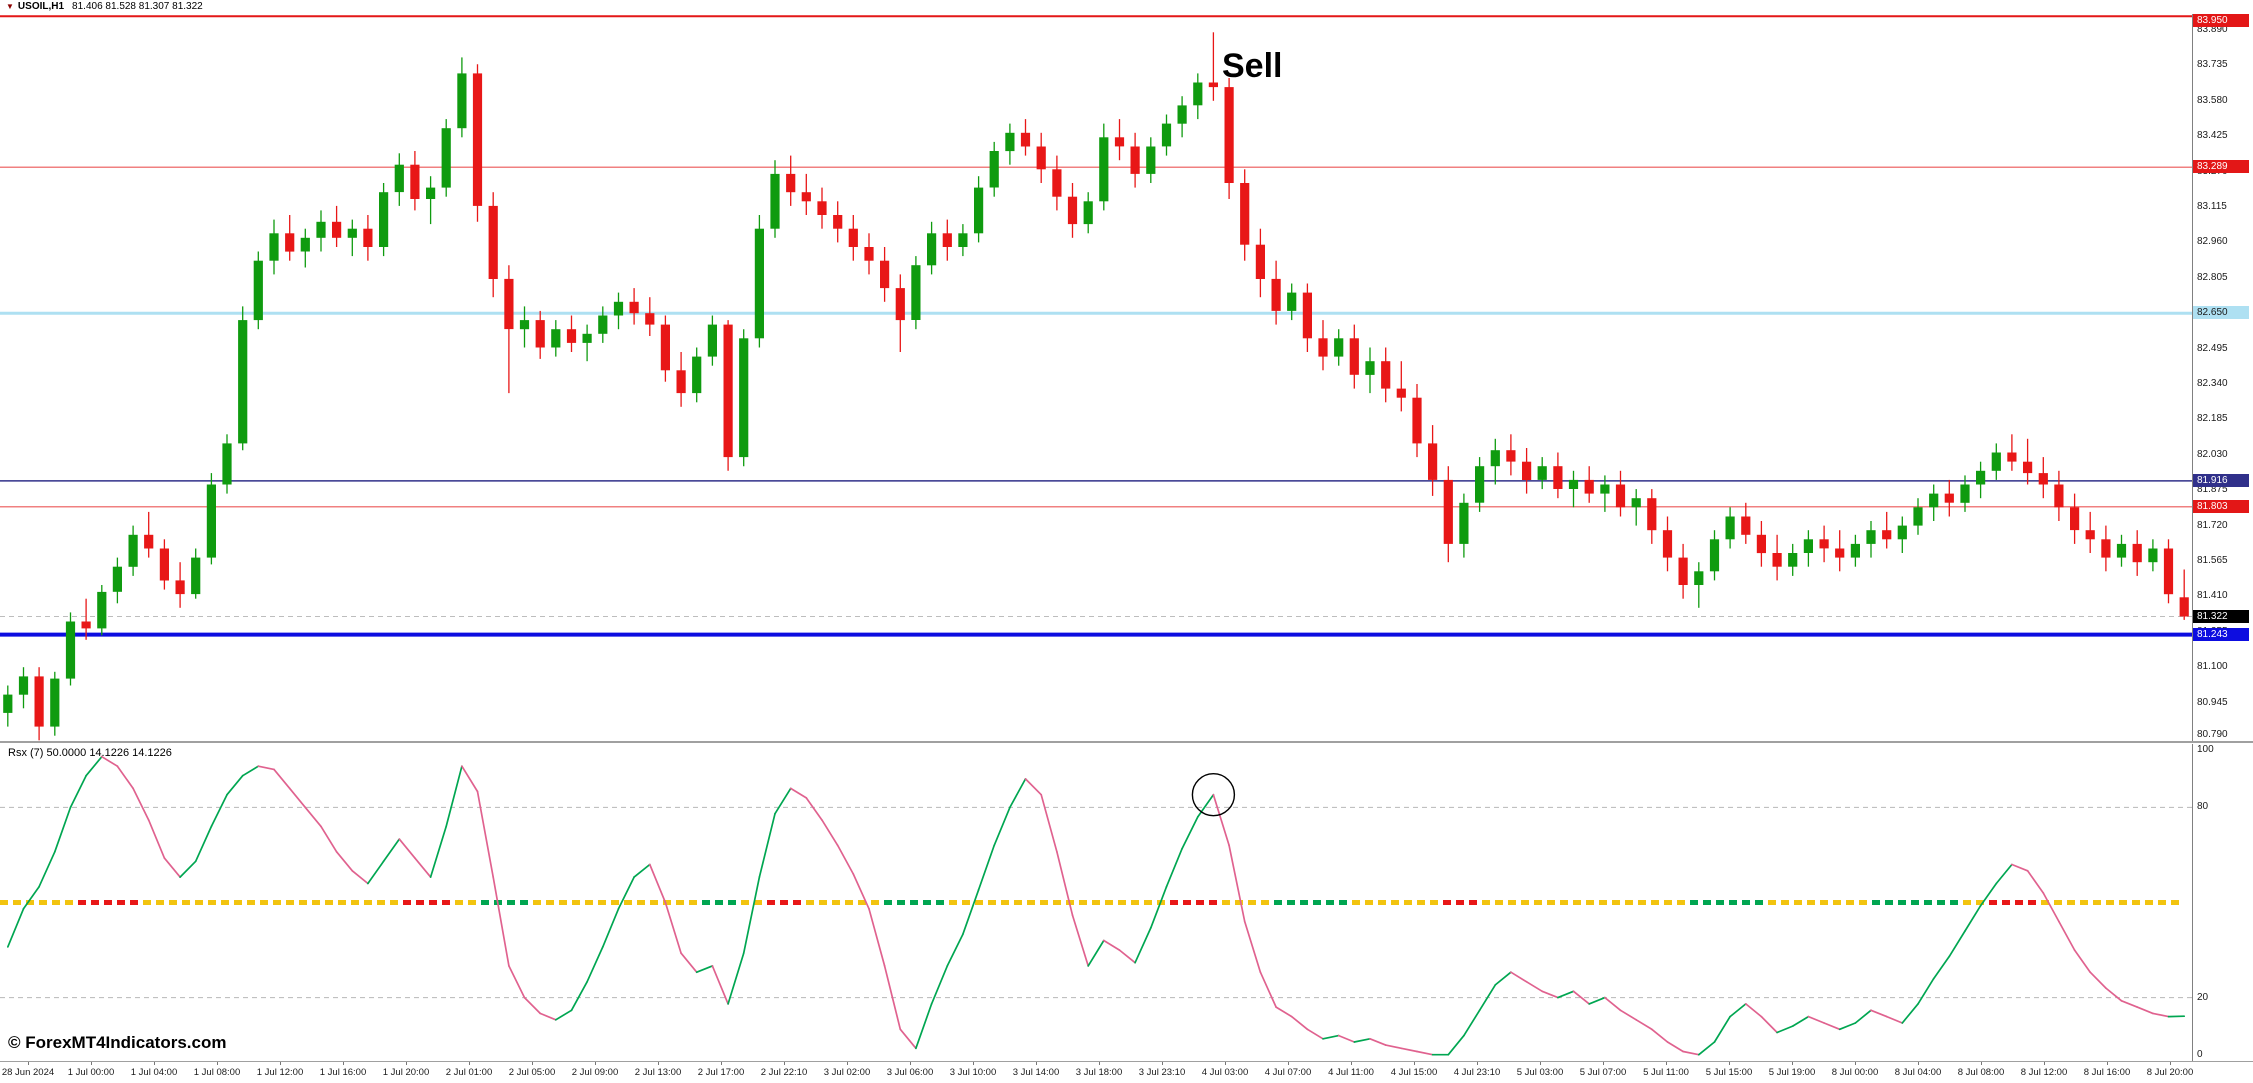  Describe the element at coordinates (2212, 348) in the screenshot. I see `price-tick-label: 82.495` at that location.